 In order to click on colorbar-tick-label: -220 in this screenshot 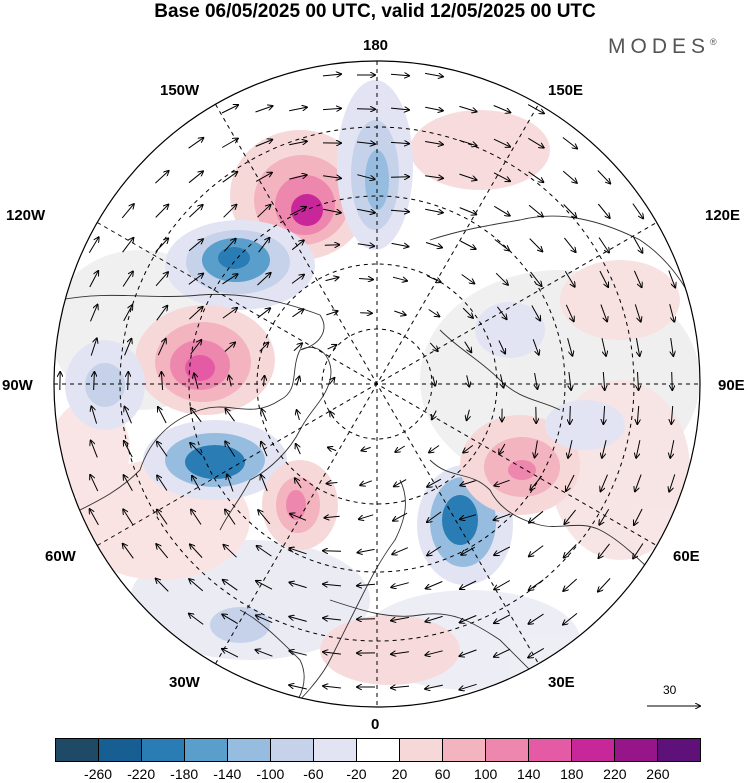, I will do `click(141, 774)`.